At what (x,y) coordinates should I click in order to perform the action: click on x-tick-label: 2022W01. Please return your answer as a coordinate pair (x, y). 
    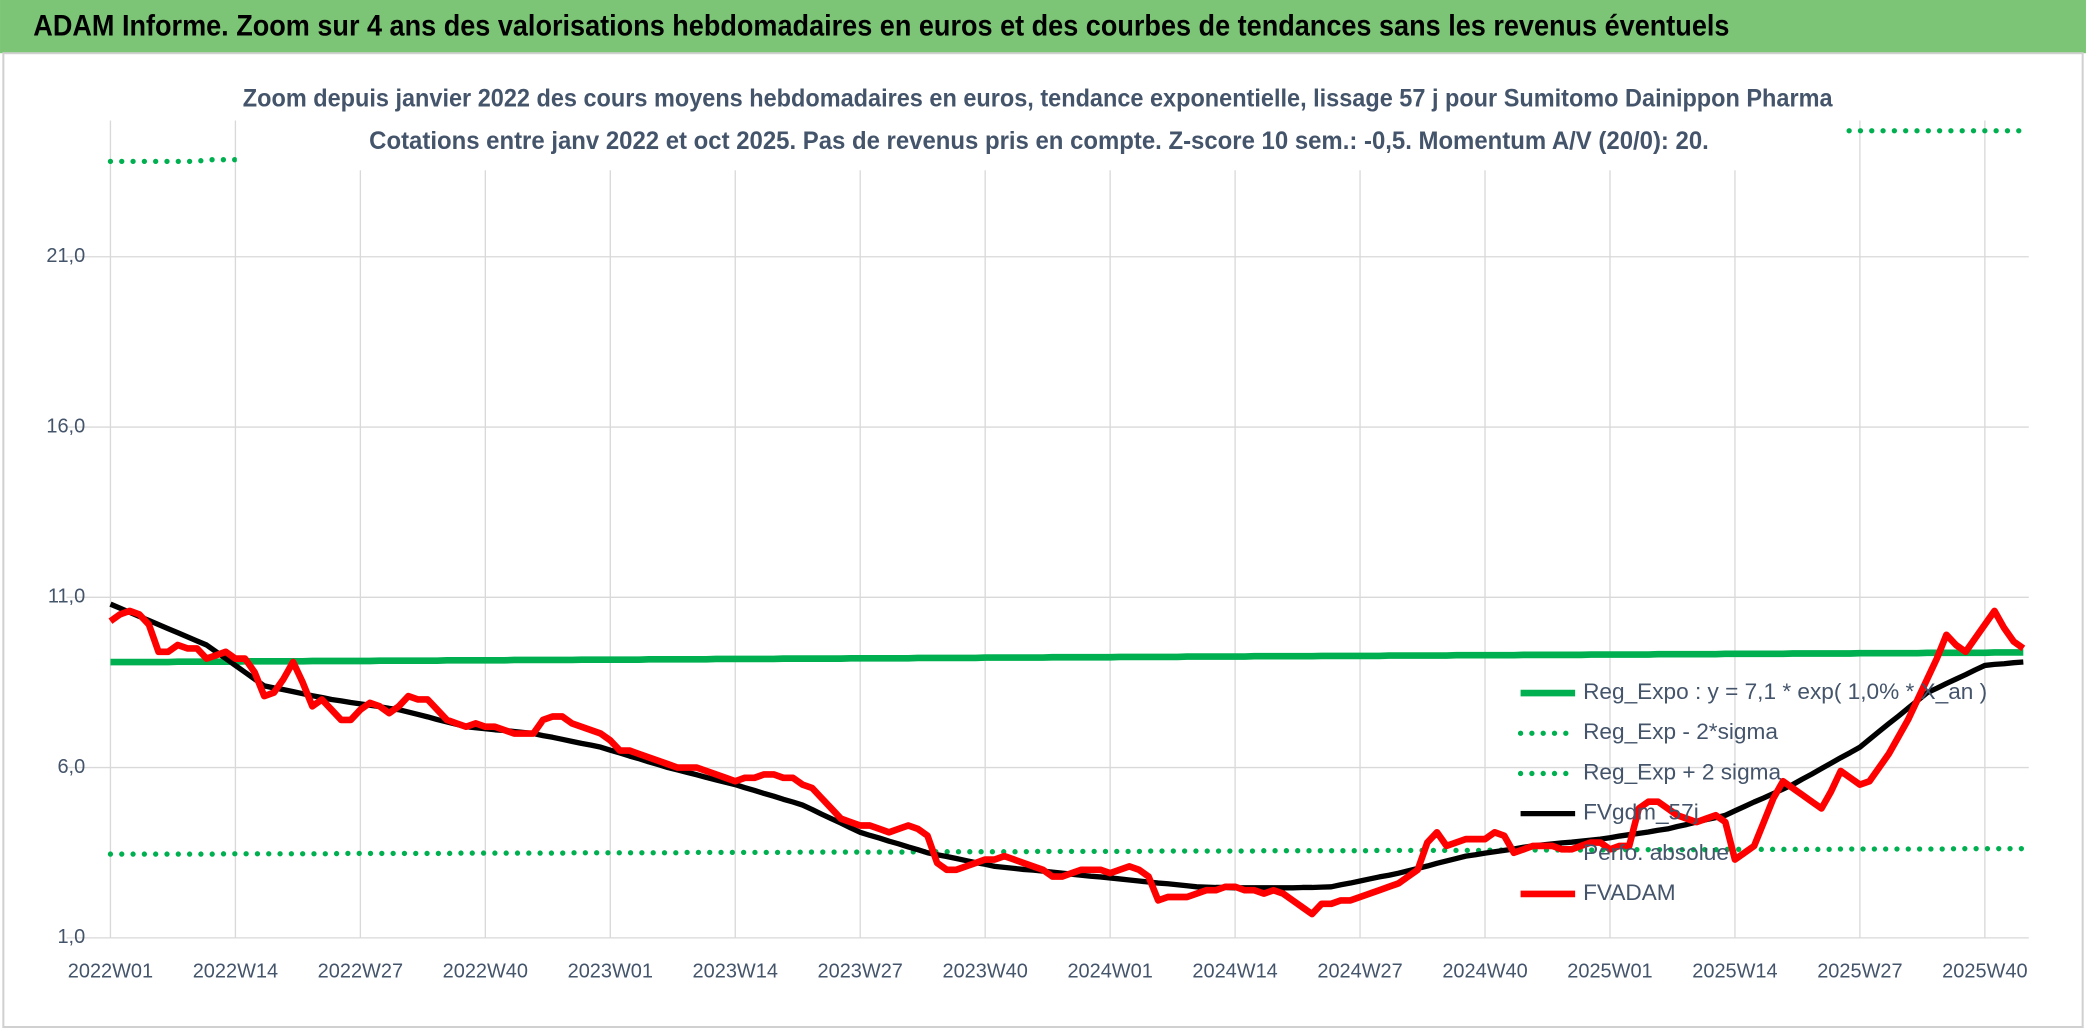
    Looking at the image, I should click on (110, 972).